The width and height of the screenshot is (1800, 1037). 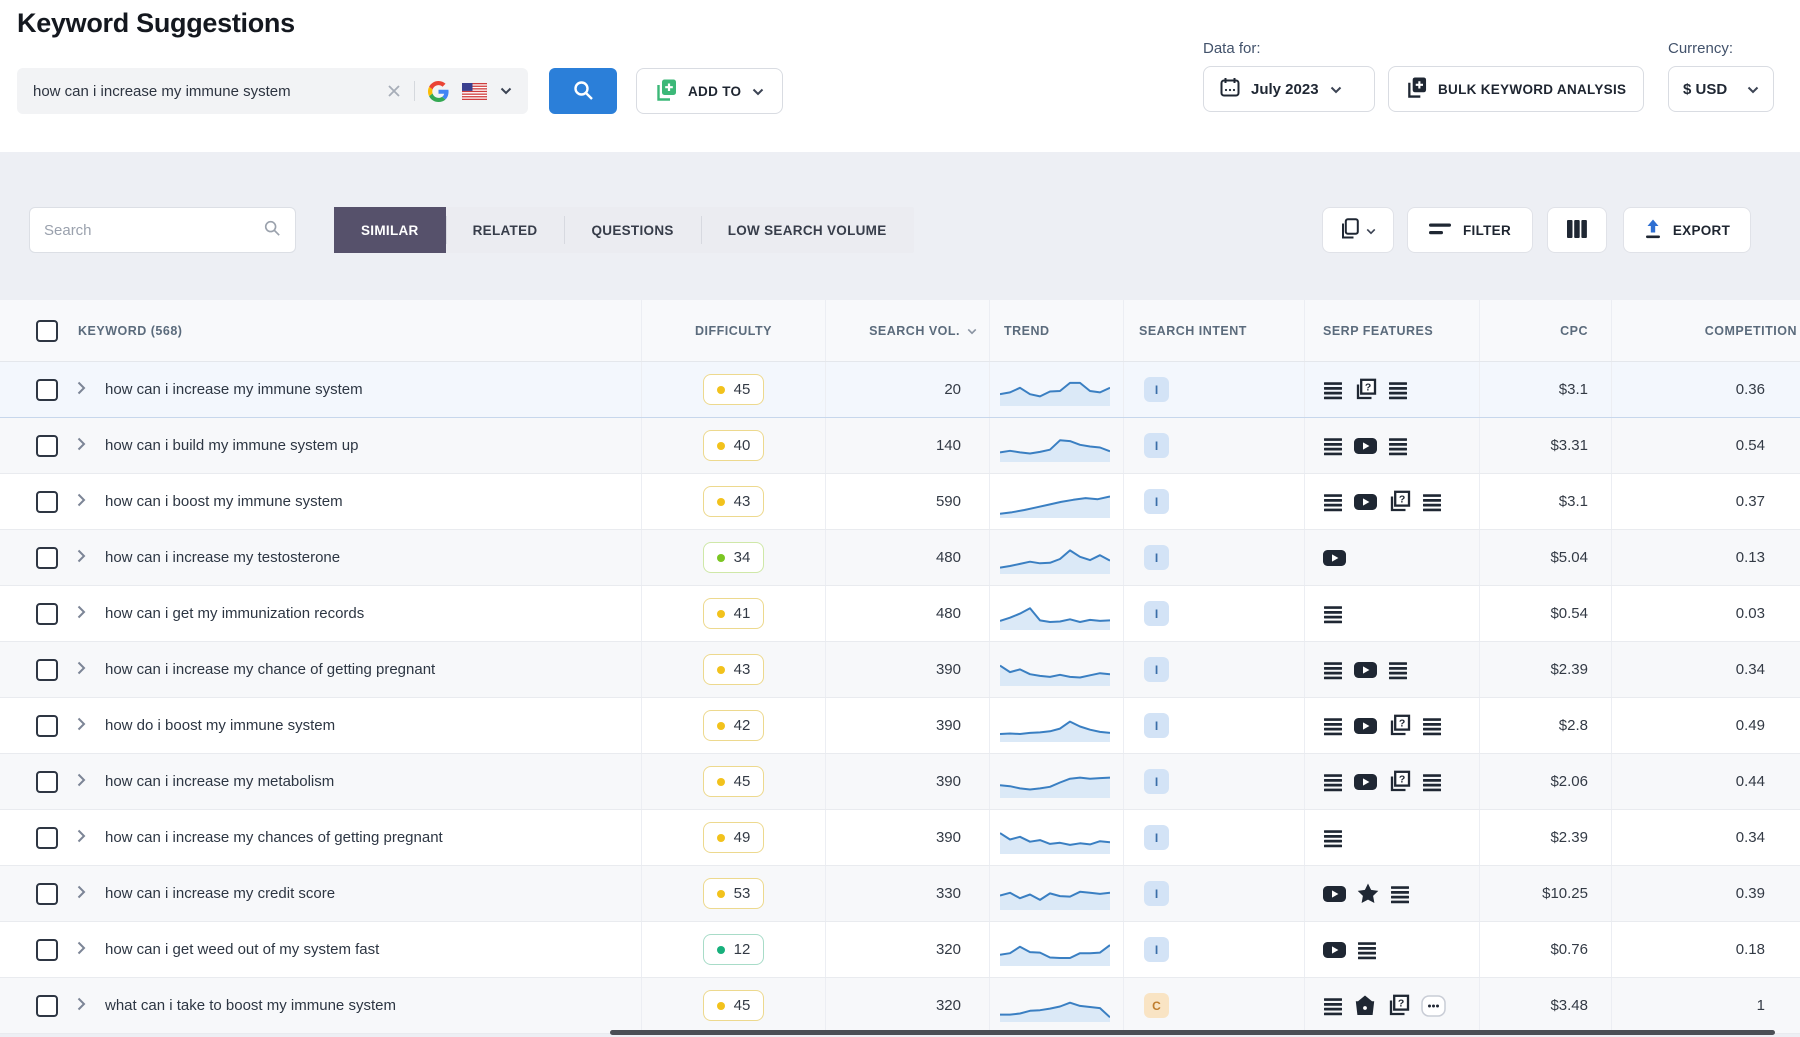 What do you see at coordinates (733, 893) in the screenshot?
I see `difficulty-badge: 53` at bounding box center [733, 893].